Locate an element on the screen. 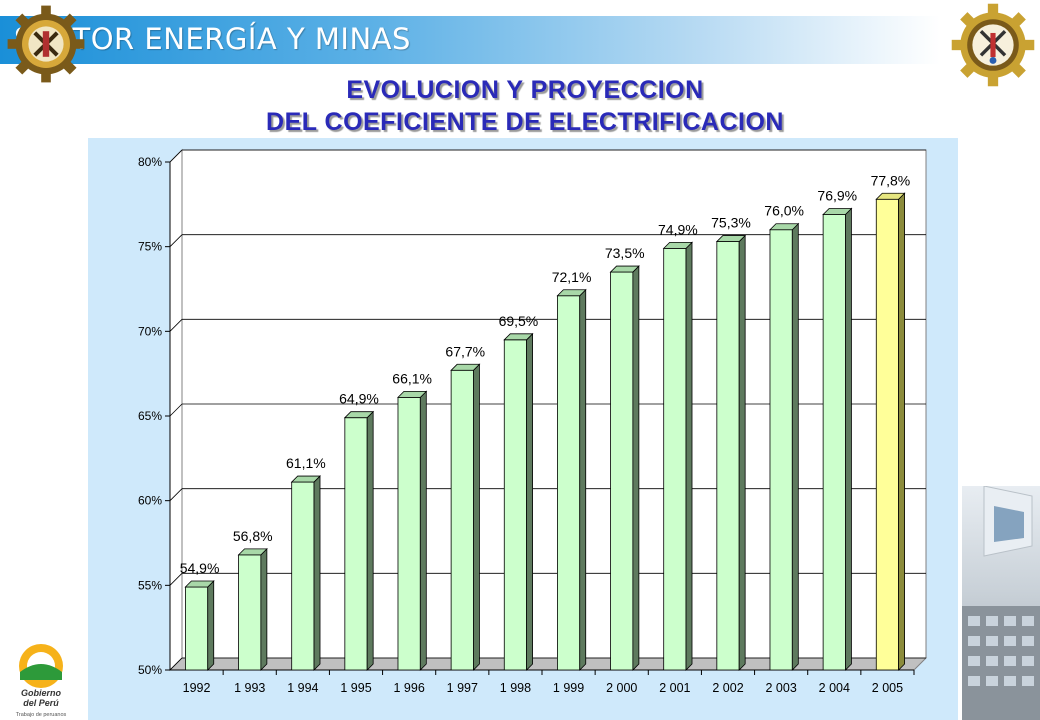  data-label: 64,9% is located at coordinates (359, 399).